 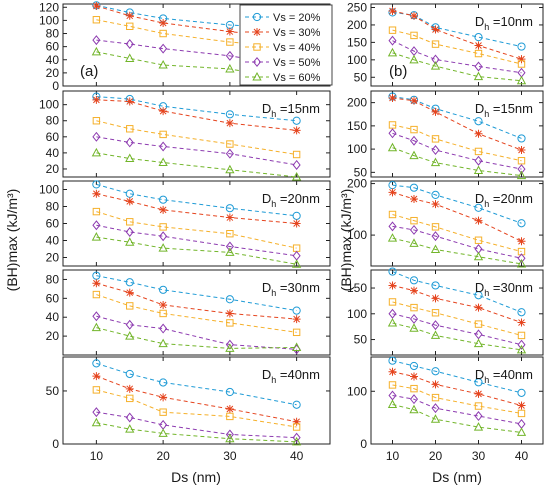 I want to click on subplot-label-suffix: =10nm, so click(x=511, y=21).